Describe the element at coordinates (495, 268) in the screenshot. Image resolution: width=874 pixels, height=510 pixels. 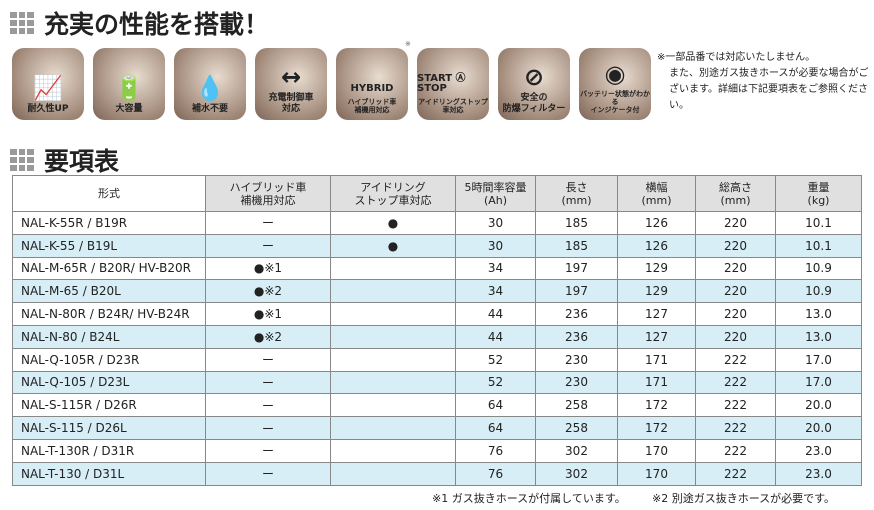
I see `table-cell: 34` at that location.